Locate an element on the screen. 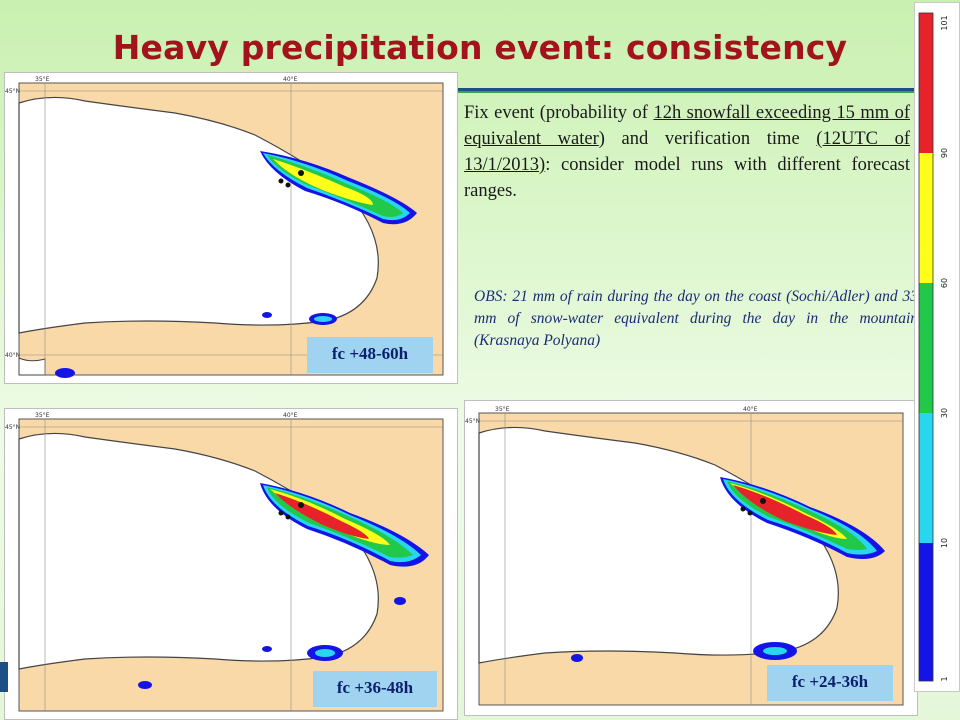 This screenshot has width=960, height=720. description-text-2: ) and verification time is located at coordinates (707, 139).